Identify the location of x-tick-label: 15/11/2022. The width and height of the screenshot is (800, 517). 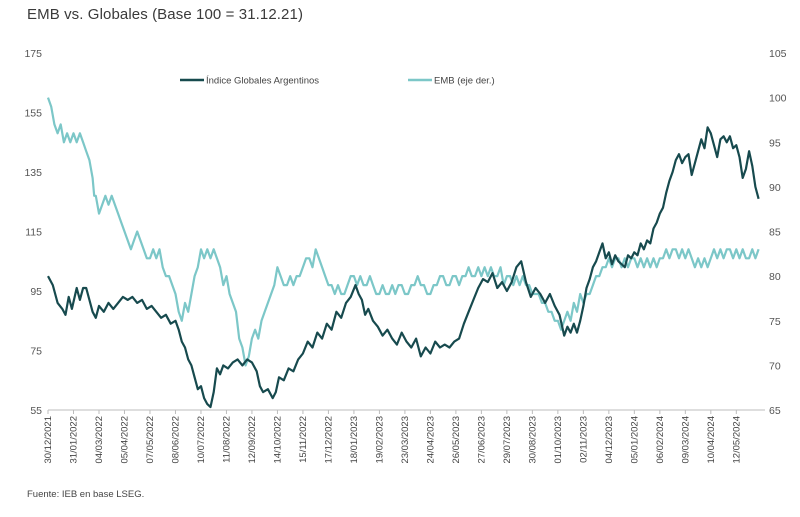
(303, 439).